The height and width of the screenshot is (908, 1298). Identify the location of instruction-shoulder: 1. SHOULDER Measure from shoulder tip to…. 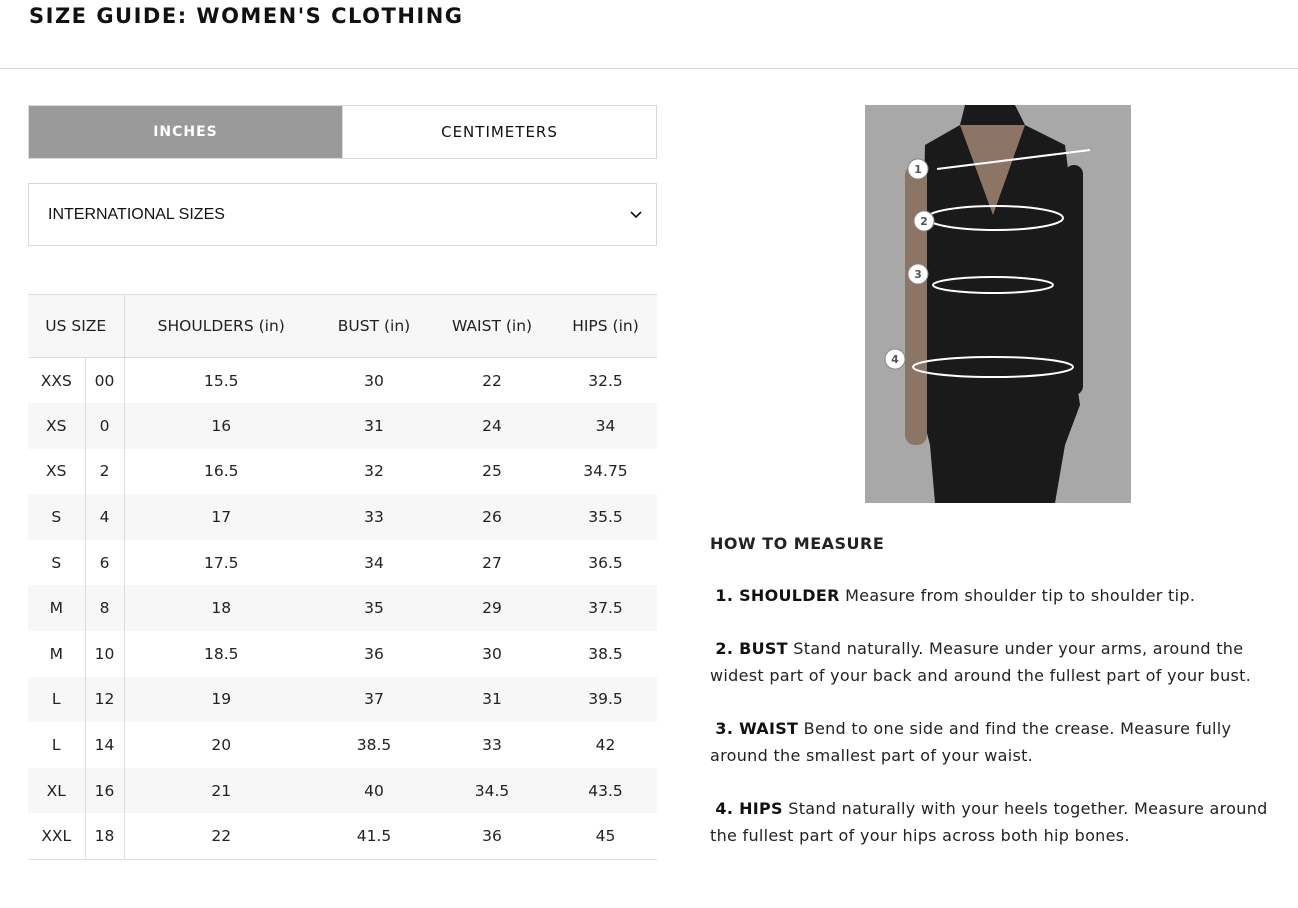
(995, 595).